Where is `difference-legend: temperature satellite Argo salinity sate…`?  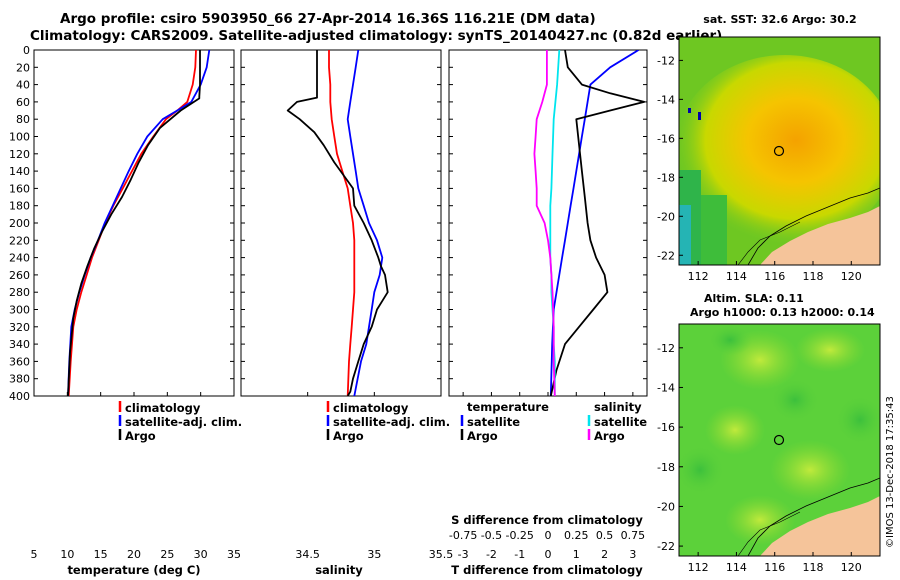 difference-legend: temperature satellite Argo salinity sate… is located at coordinates (553, 421).